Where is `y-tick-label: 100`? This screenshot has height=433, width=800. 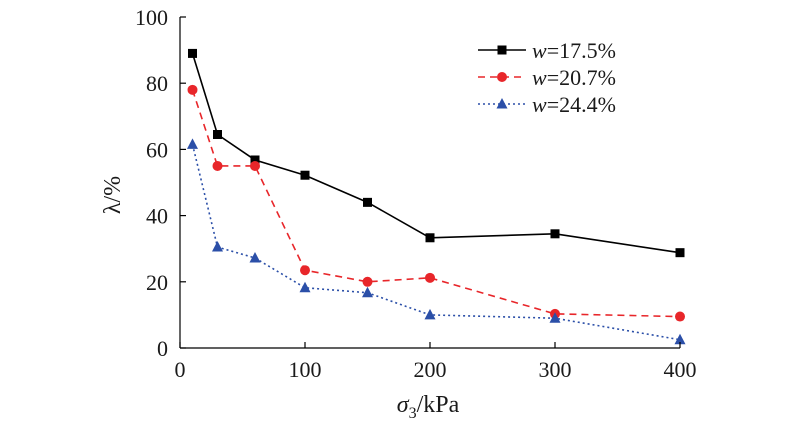
y-tick-label: 100 is located at coordinates (151, 17).